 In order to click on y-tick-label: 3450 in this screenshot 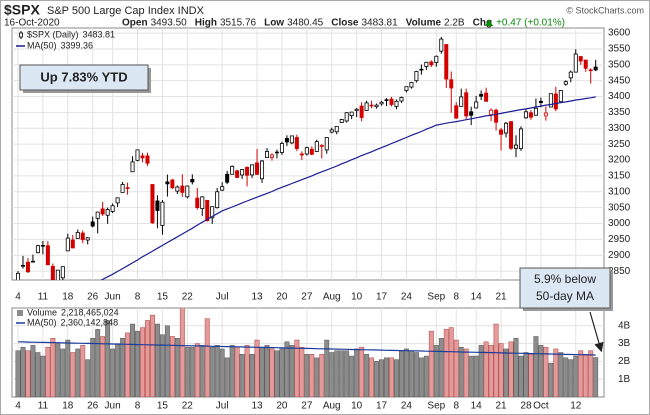, I will do `click(619, 80)`.